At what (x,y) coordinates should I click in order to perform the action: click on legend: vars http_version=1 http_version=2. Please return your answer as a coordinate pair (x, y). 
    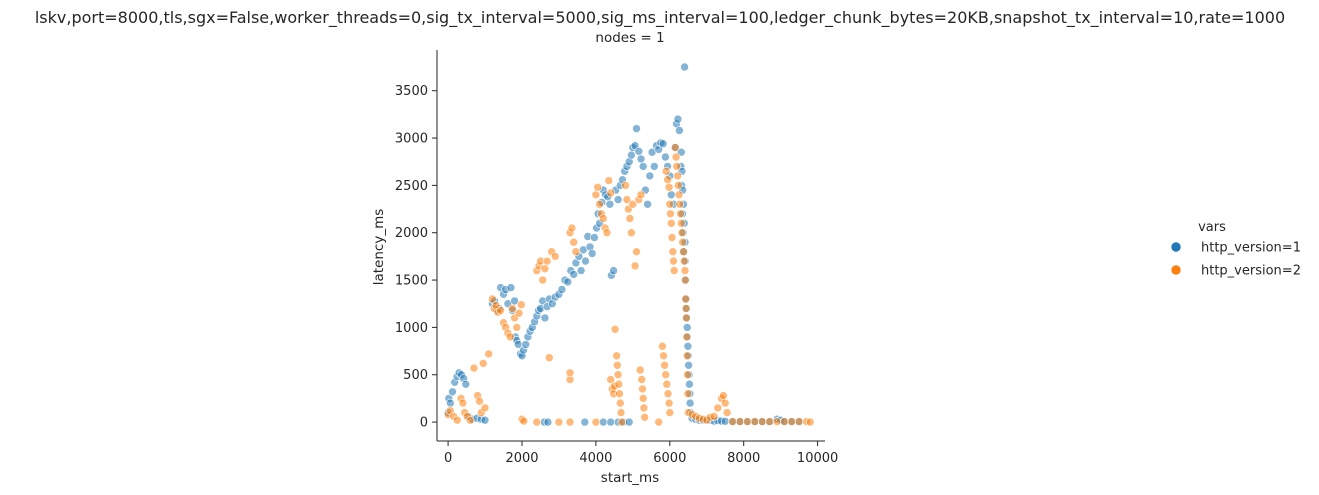
    Looking at the image, I should click on (1235, 249).